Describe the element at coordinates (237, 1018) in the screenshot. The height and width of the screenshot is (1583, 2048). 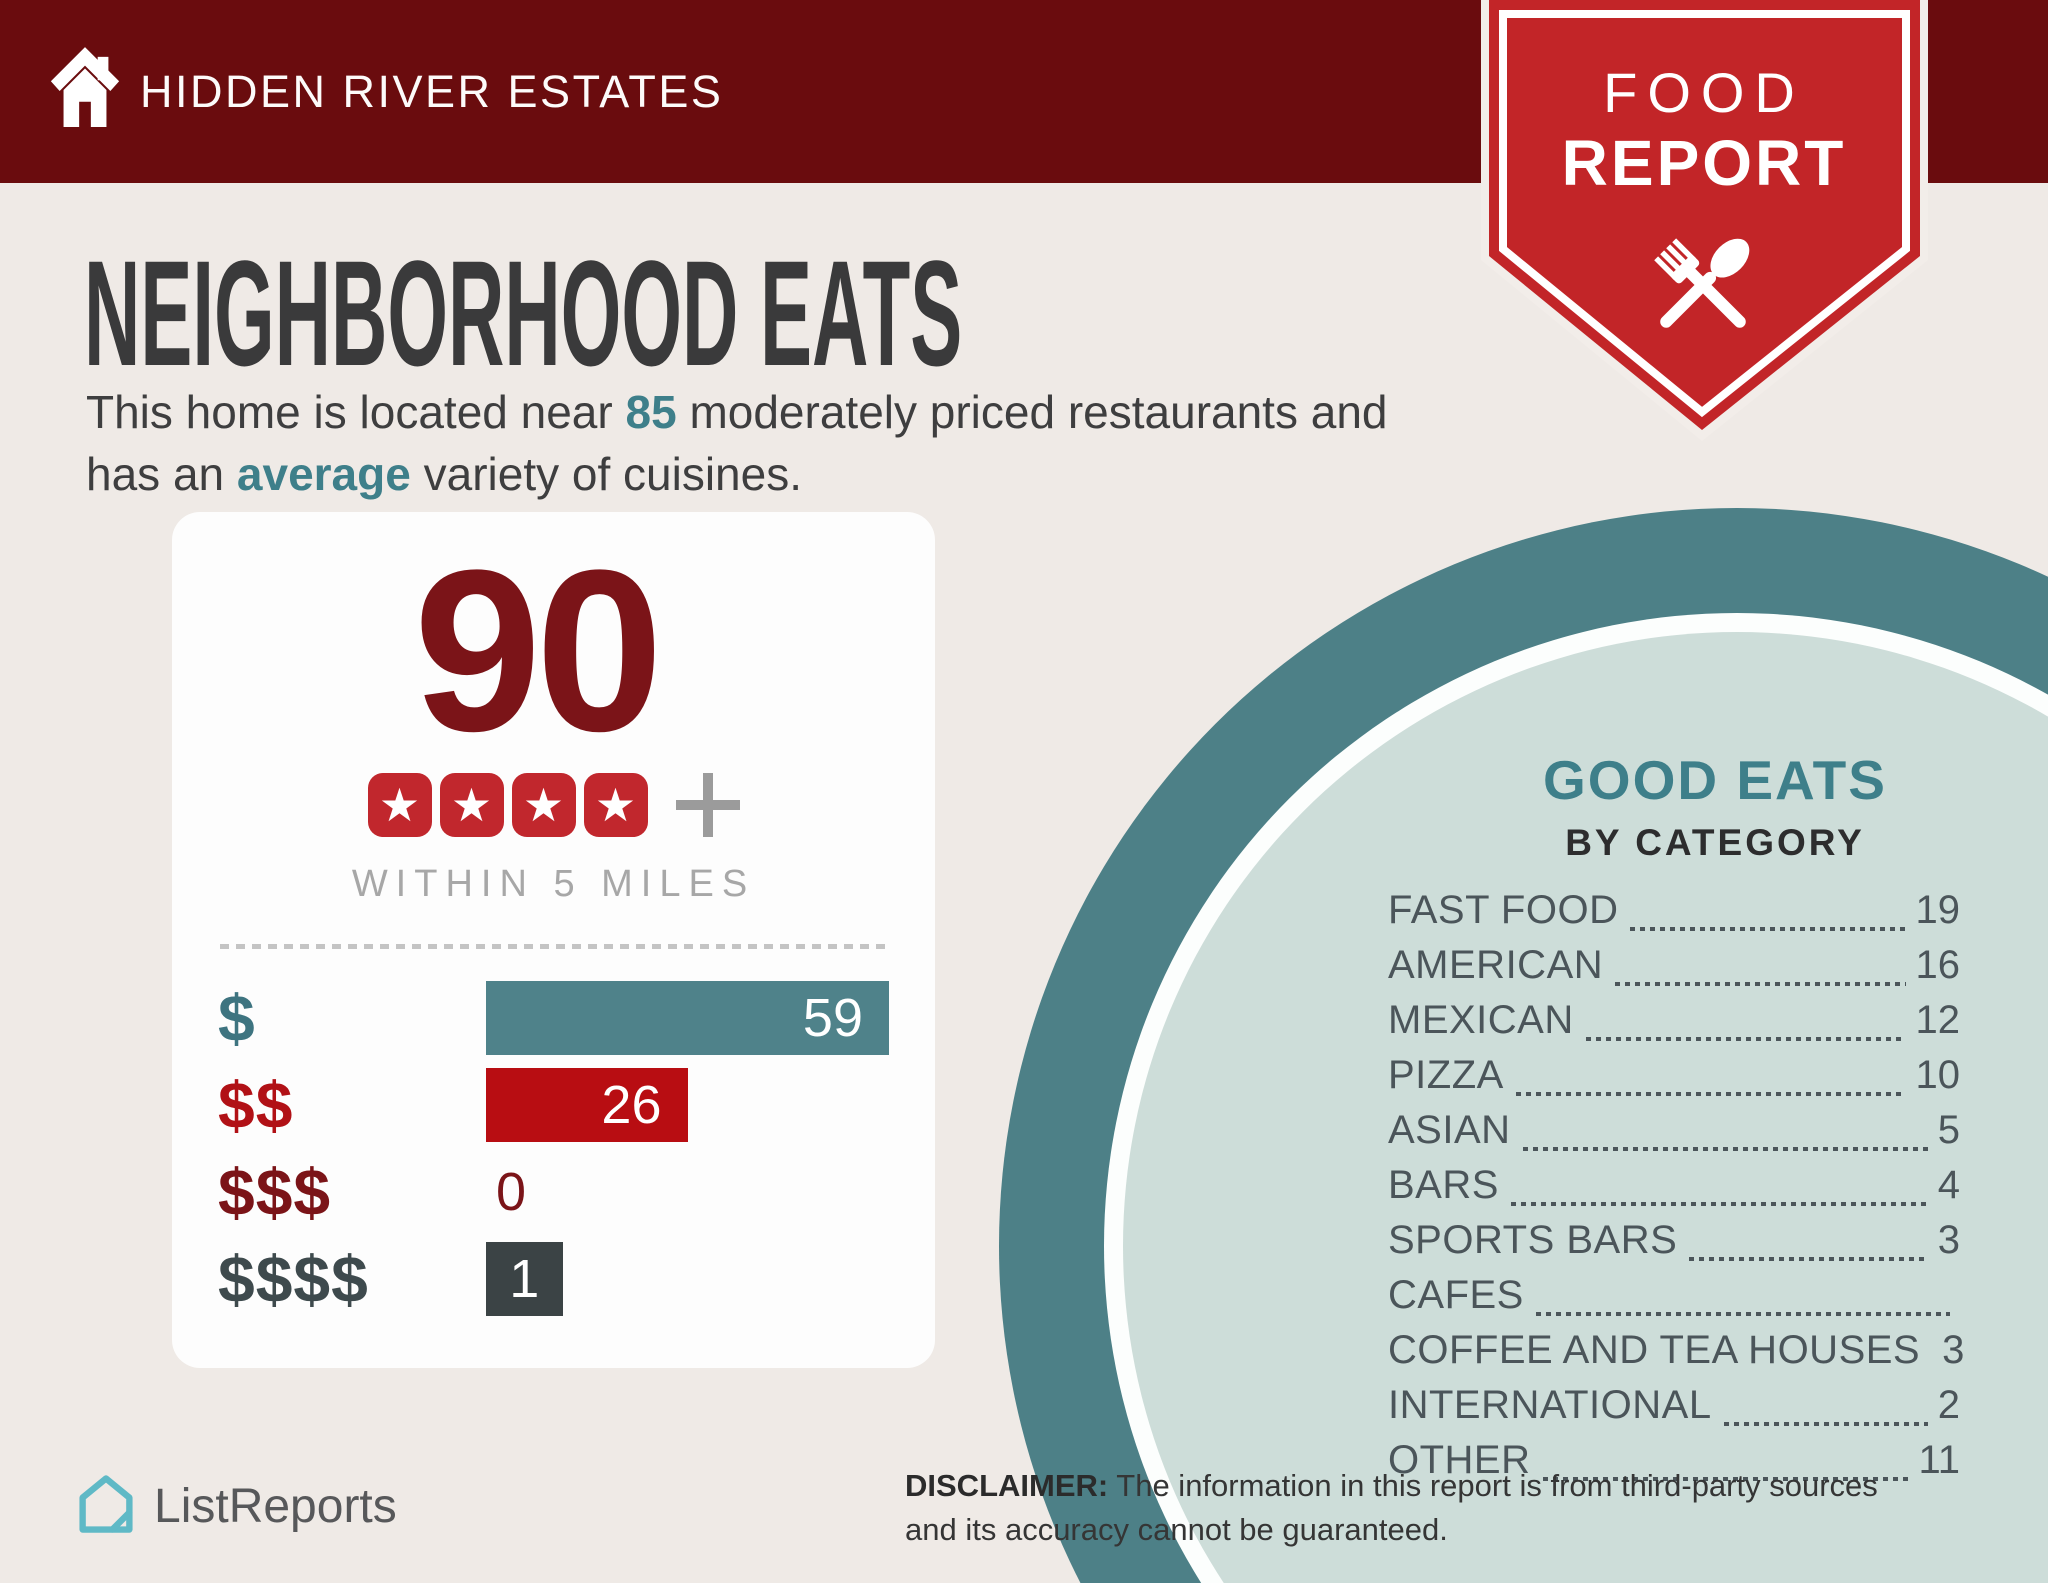
I see `price-level-label: $` at that location.